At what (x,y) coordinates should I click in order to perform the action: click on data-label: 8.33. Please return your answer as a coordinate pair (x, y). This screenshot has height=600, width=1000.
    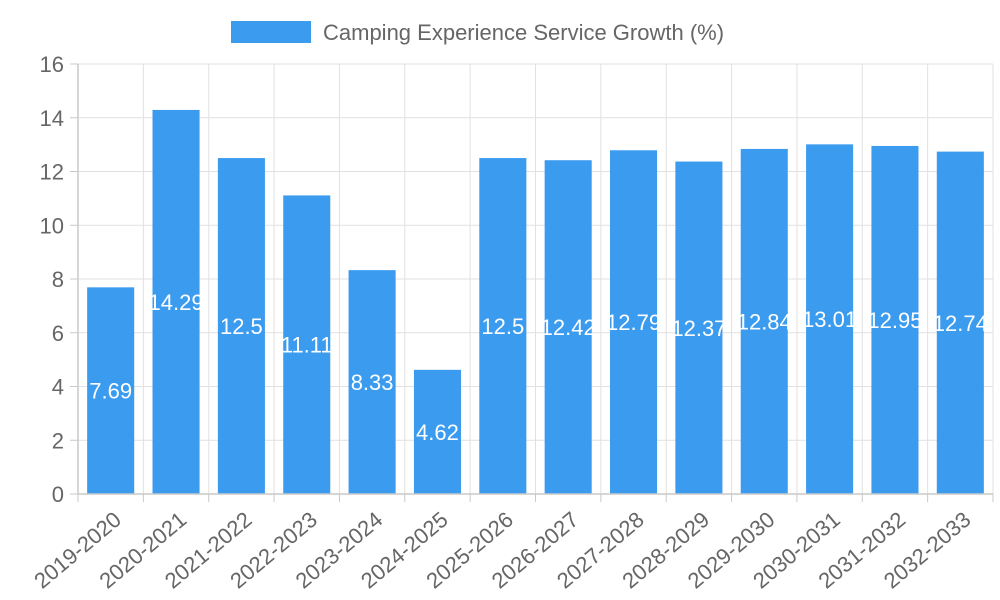
    Looking at the image, I should click on (372, 382).